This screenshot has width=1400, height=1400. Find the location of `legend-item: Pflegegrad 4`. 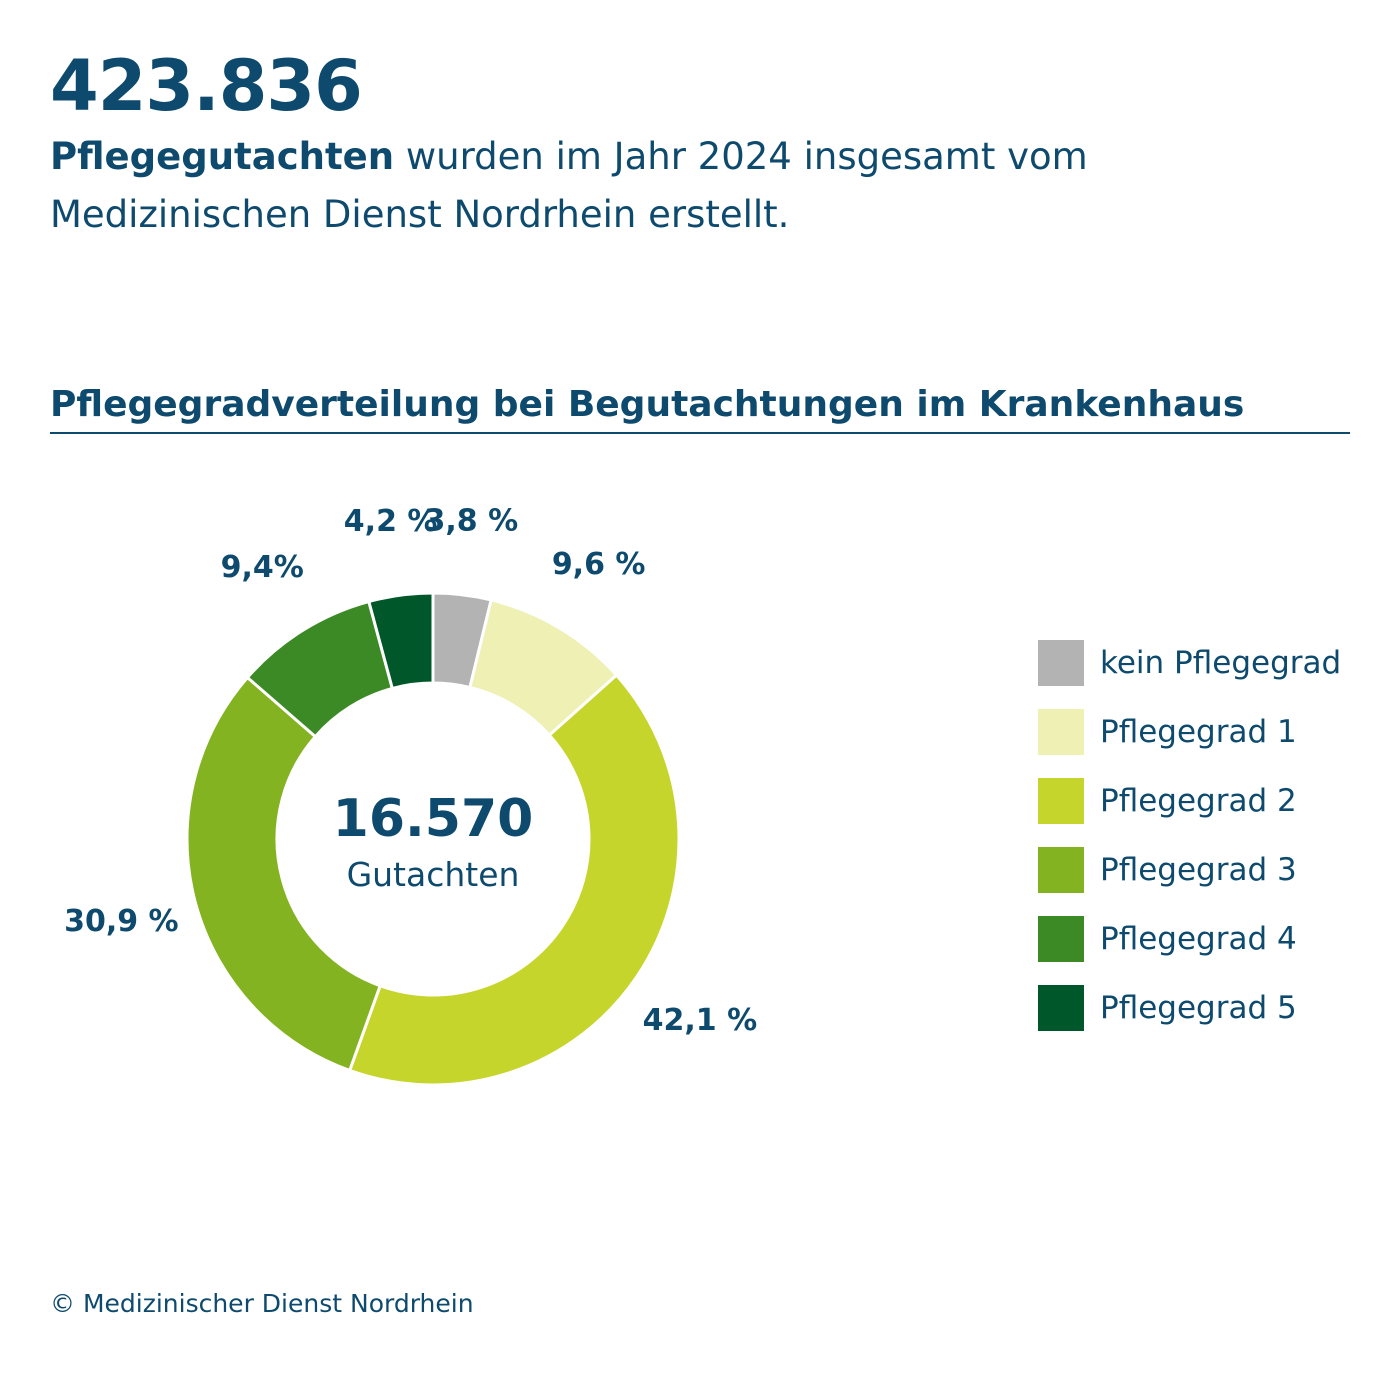

legend-item: Pflegegrad 4 is located at coordinates (1189, 950).